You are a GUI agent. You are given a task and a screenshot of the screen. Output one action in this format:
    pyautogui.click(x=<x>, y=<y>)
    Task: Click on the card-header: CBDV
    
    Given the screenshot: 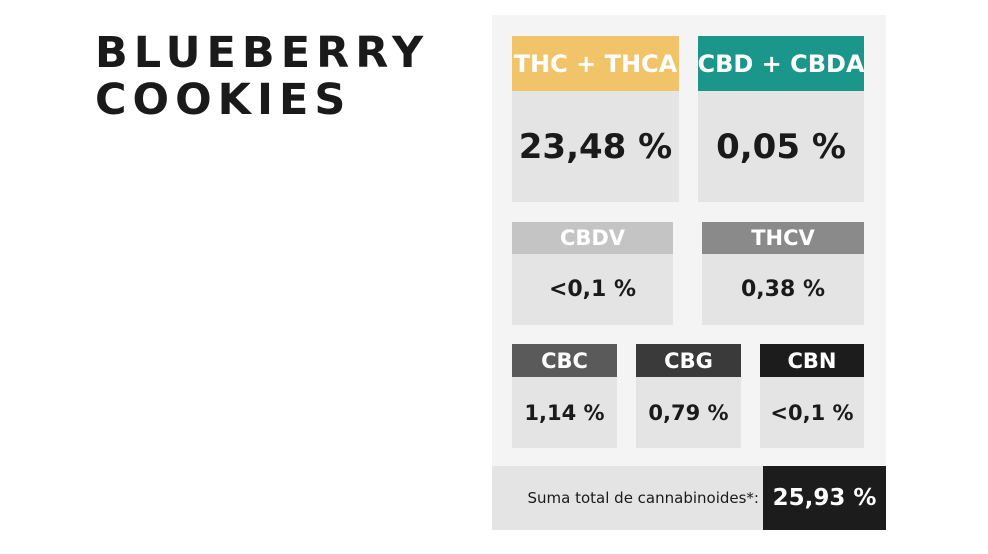 What is the action you would take?
    pyautogui.click(x=592, y=238)
    